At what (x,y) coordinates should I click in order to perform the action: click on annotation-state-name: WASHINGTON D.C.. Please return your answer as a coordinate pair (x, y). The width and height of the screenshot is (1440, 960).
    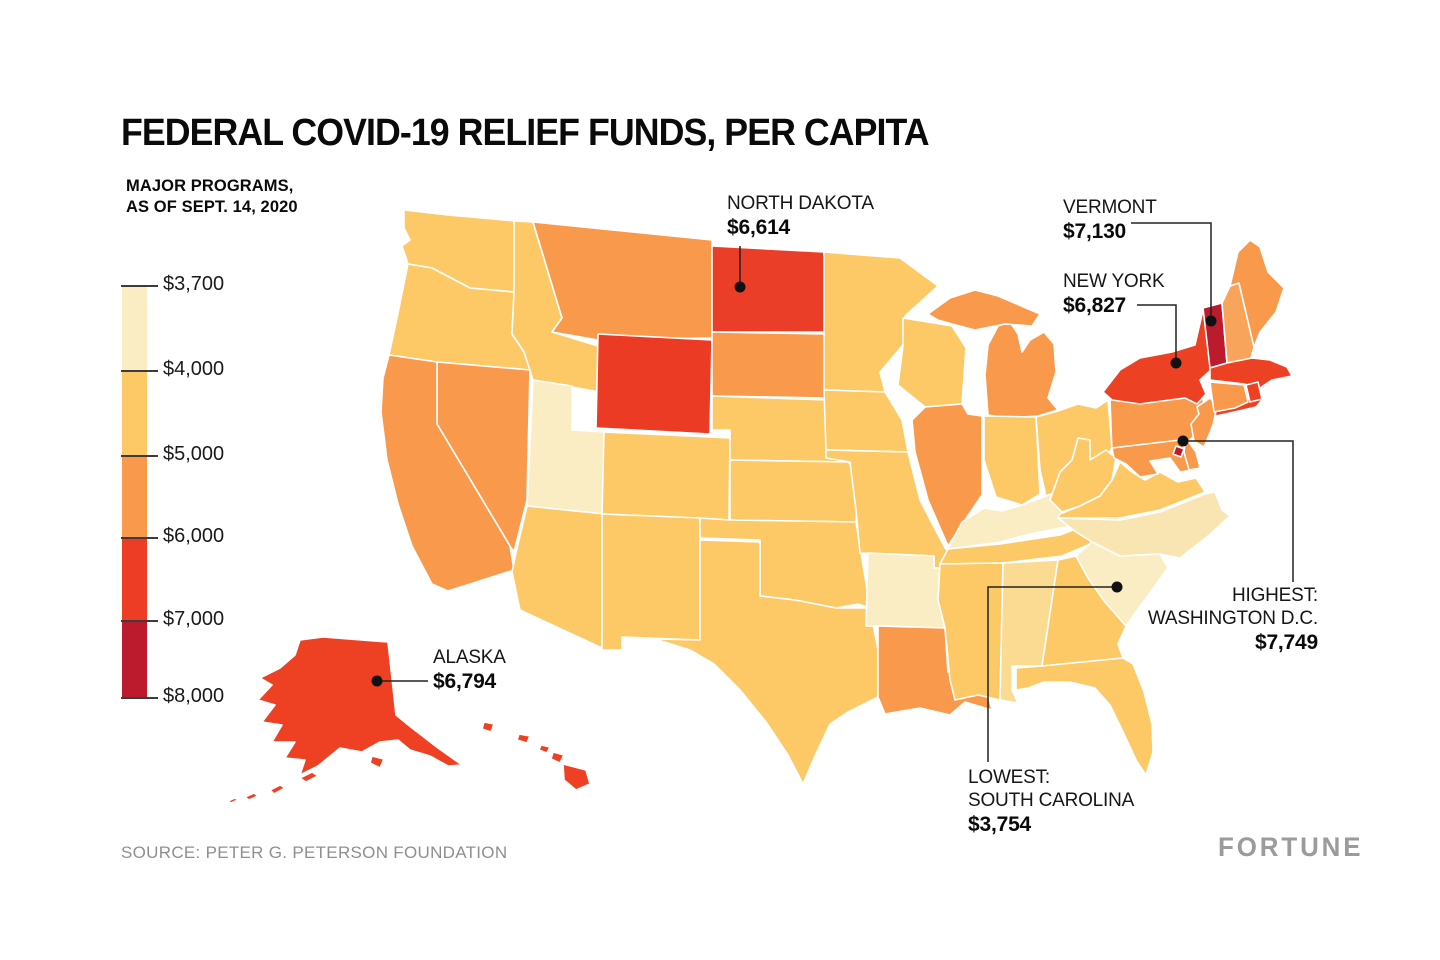
    Looking at the image, I should click on (1232, 618).